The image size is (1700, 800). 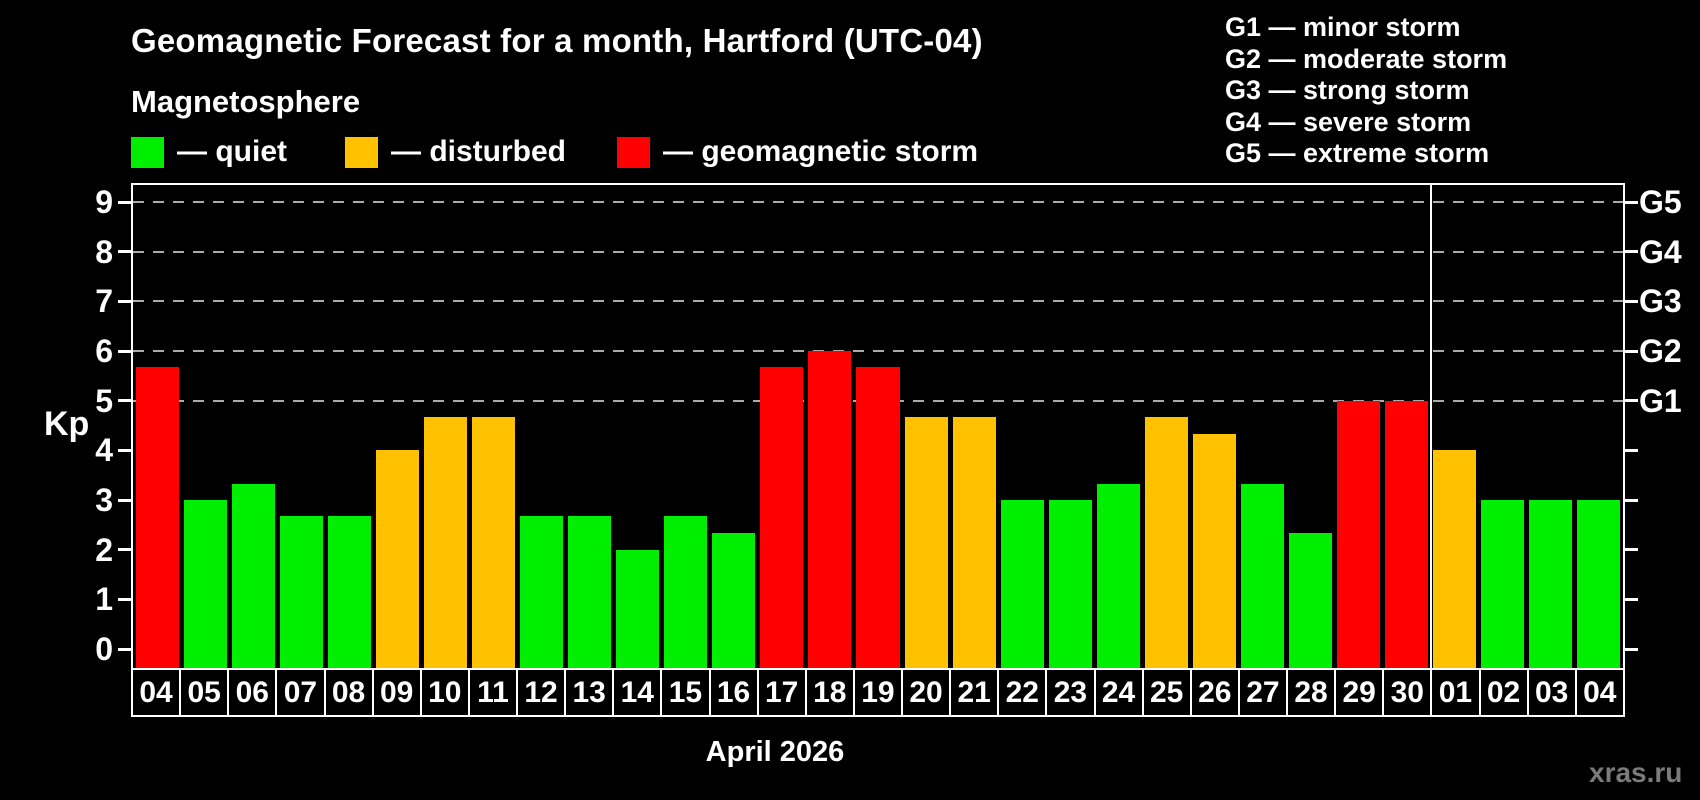 I want to click on legend-swatch-storm-icon, so click(x=633, y=152).